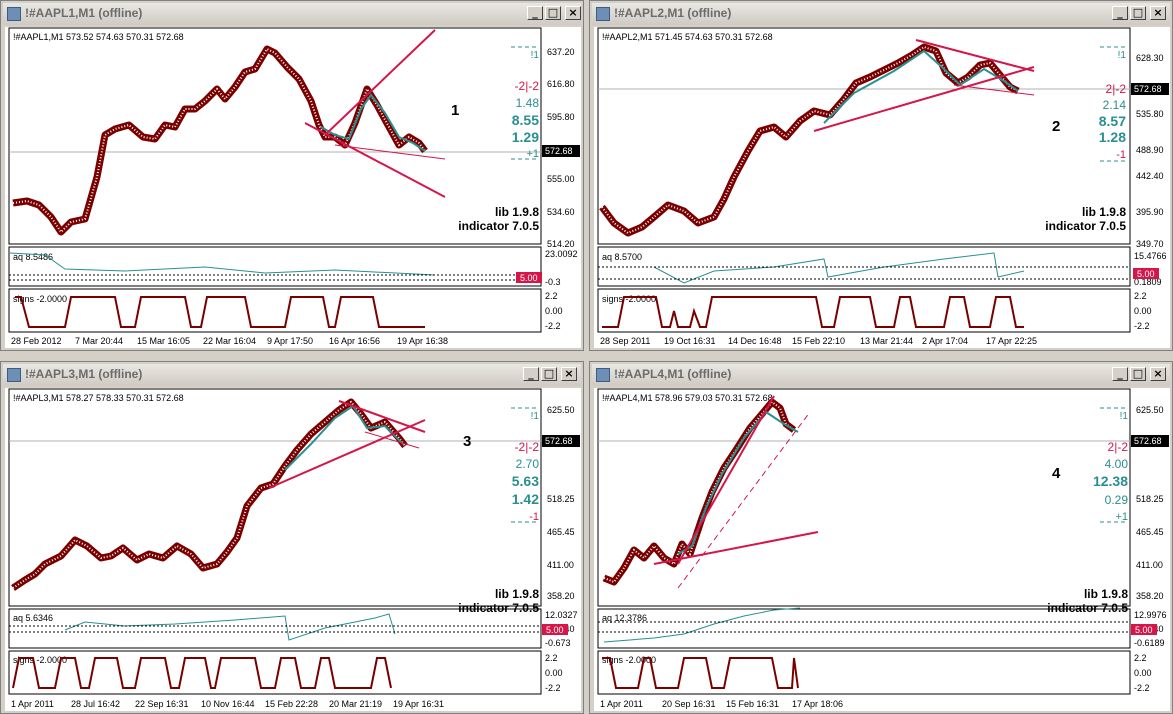  What do you see at coordinates (625, 341) in the screenshot?
I see `svg-text: 28 Sep 2011` at bounding box center [625, 341].